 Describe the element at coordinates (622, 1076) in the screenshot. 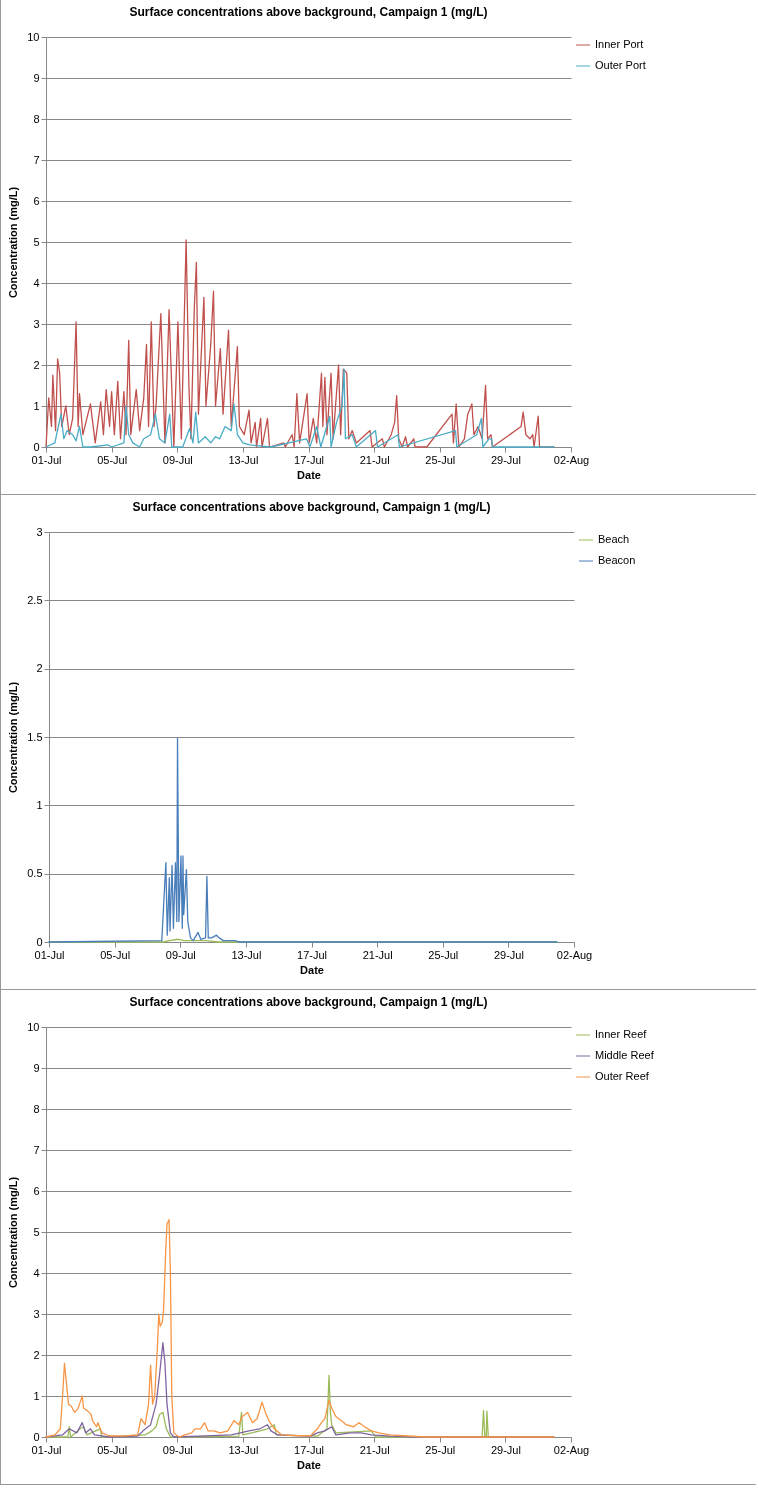

I see `legend-label: Outer Reef` at that location.